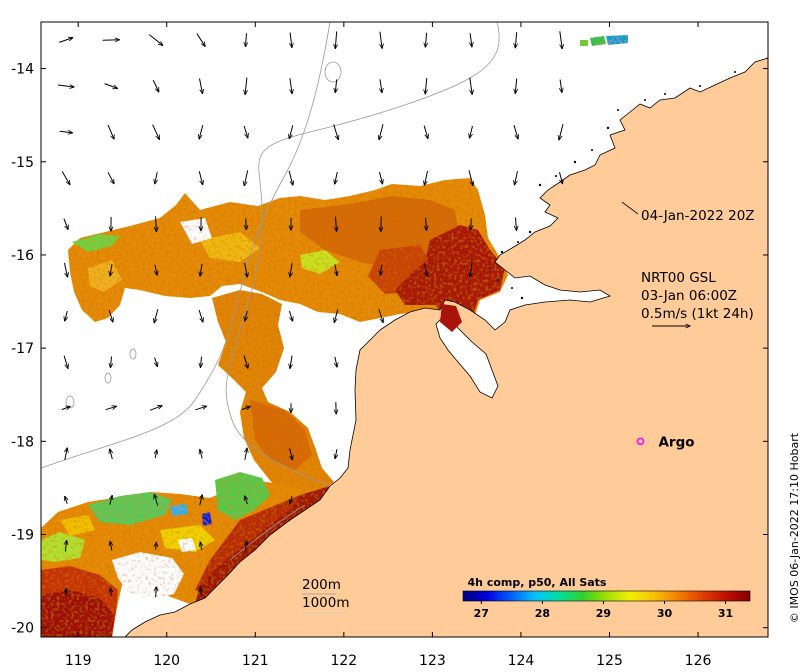  I want to click on credit-text: © IMOS 06-Jan-2022 17:10 Hobart, so click(794, 527).